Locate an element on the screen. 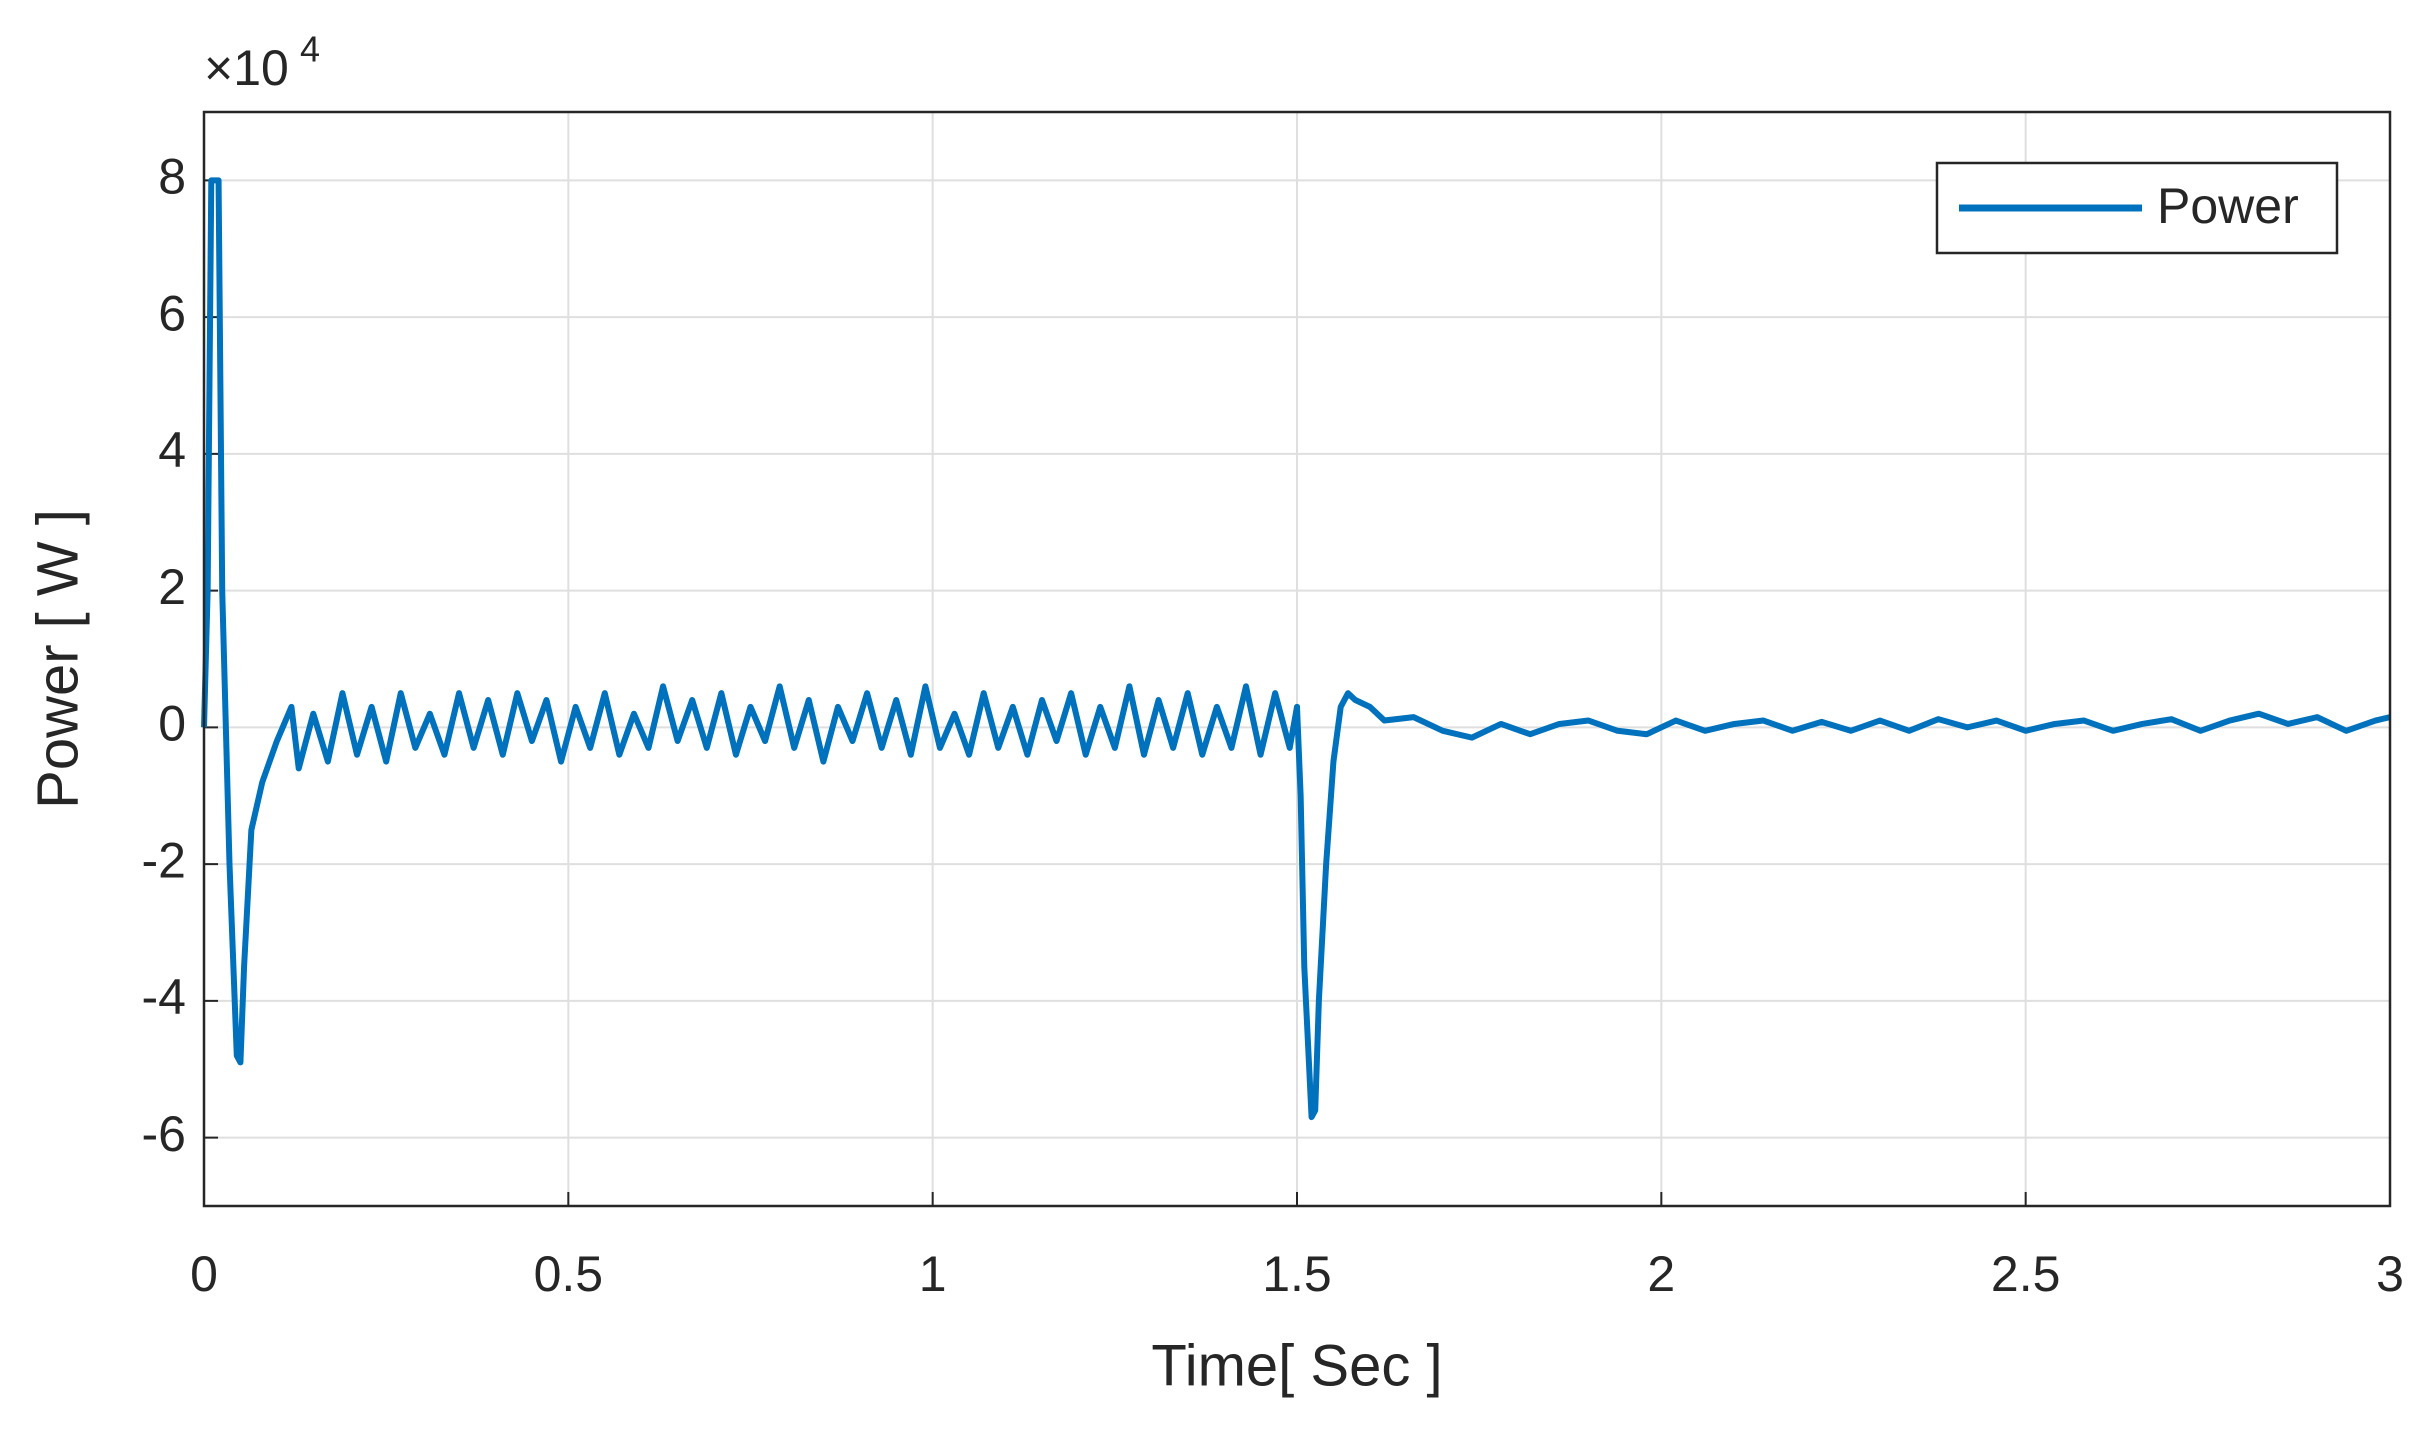  y-tick-label: -2 is located at coordinates (164, 860).